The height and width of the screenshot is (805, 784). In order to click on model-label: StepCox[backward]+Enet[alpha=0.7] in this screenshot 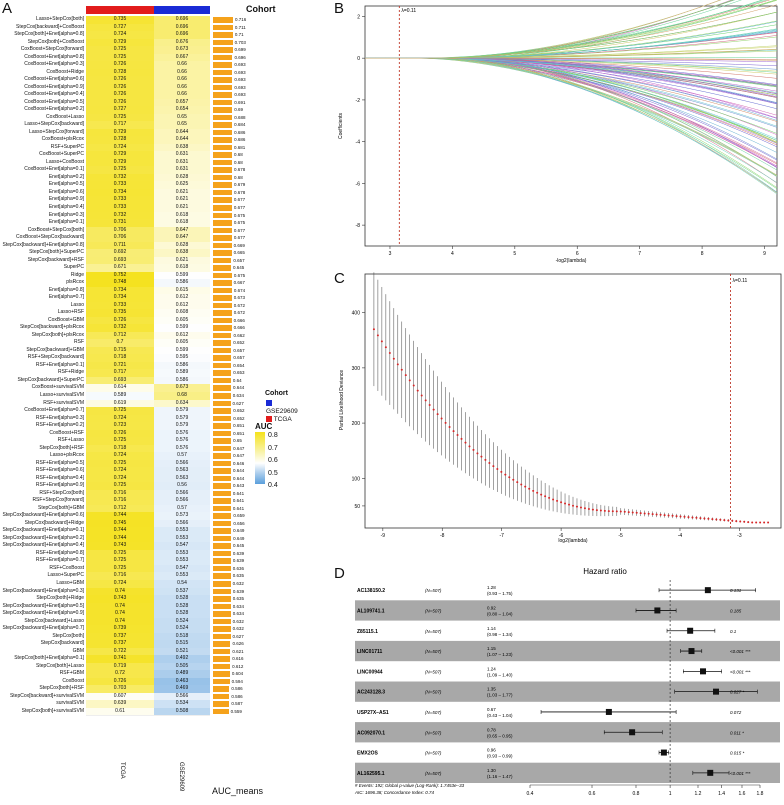, I will do `click(43, 628)`.